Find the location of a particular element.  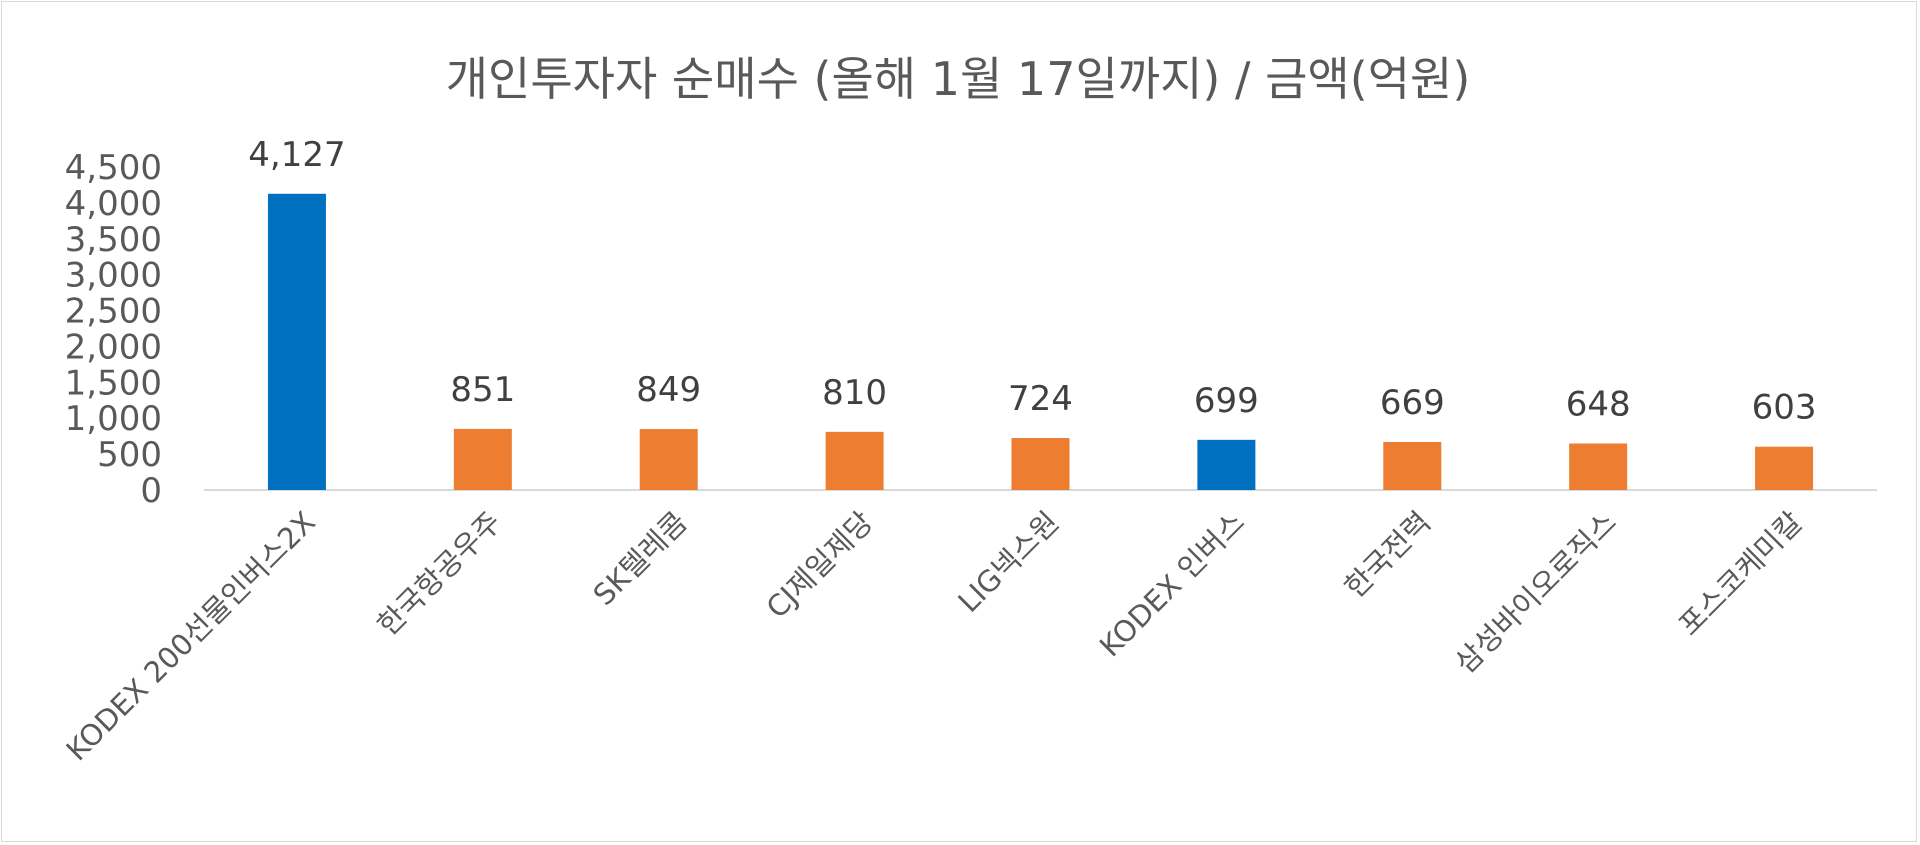

y-tick-label: 1,000 is located at coordinates (113, 419).